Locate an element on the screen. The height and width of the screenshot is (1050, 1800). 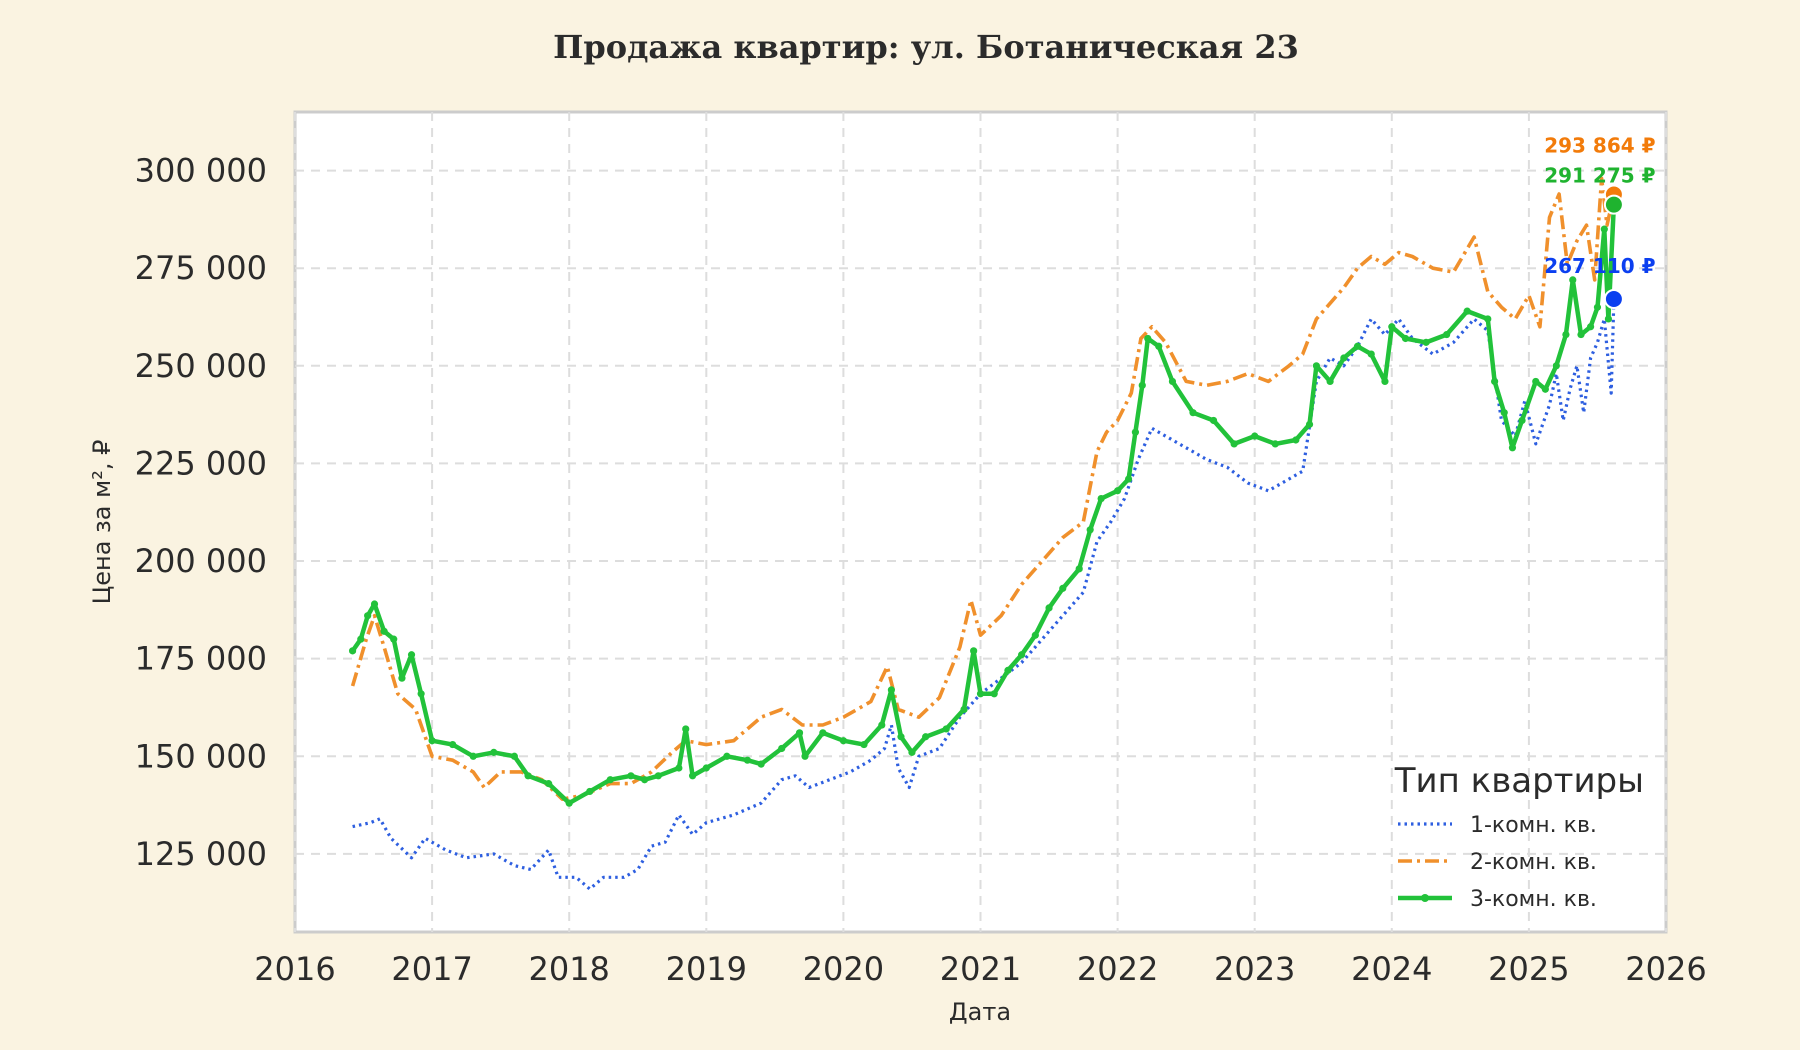
x-tick-label: 2026 is located at coordinates (1665, 969).